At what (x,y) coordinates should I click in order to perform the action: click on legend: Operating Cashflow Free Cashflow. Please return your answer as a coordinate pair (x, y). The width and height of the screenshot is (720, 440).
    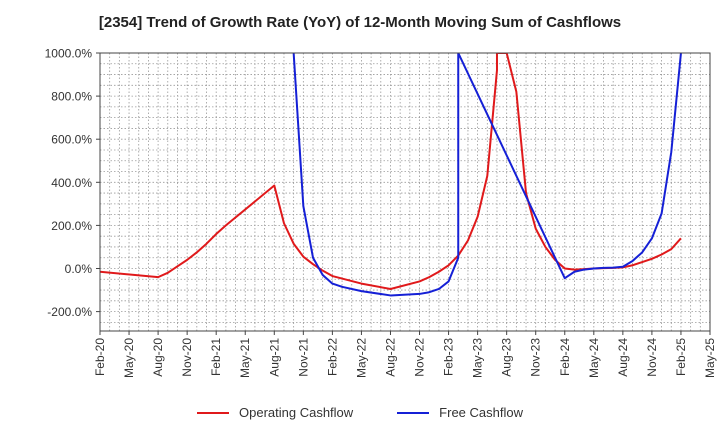
    Looking at the image, I should click on (360, 412).